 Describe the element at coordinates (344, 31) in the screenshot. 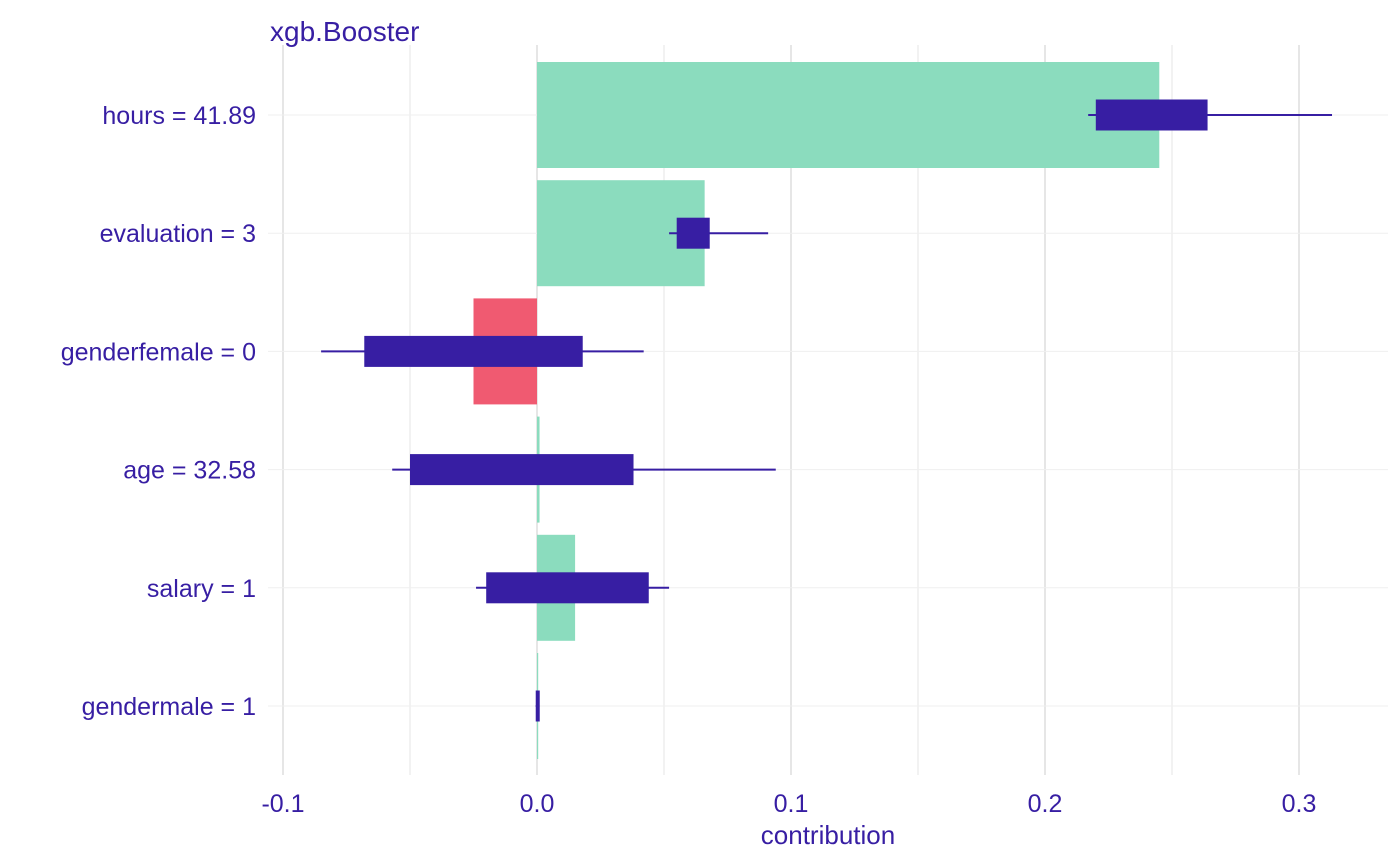

I see `chart-title: xgb.Booster` at that location.